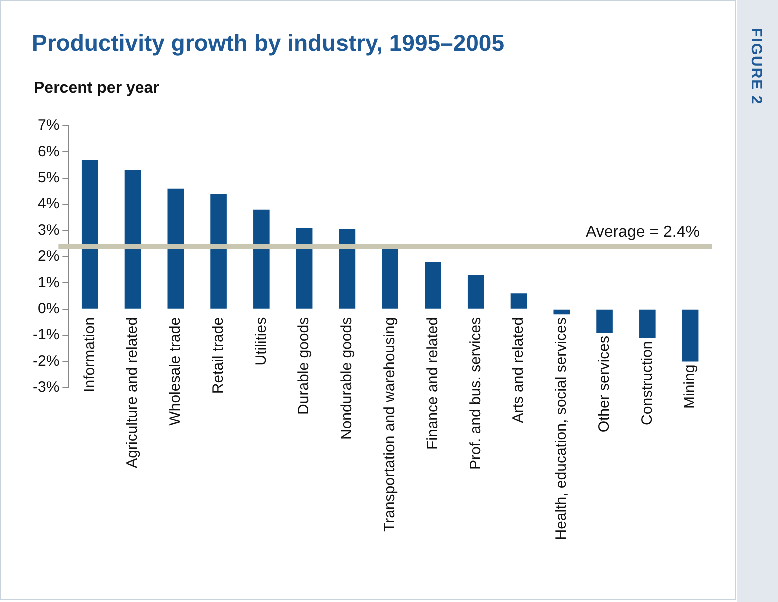  I want to click on x-tick-label: Wholesale trade, so click(175, 371).